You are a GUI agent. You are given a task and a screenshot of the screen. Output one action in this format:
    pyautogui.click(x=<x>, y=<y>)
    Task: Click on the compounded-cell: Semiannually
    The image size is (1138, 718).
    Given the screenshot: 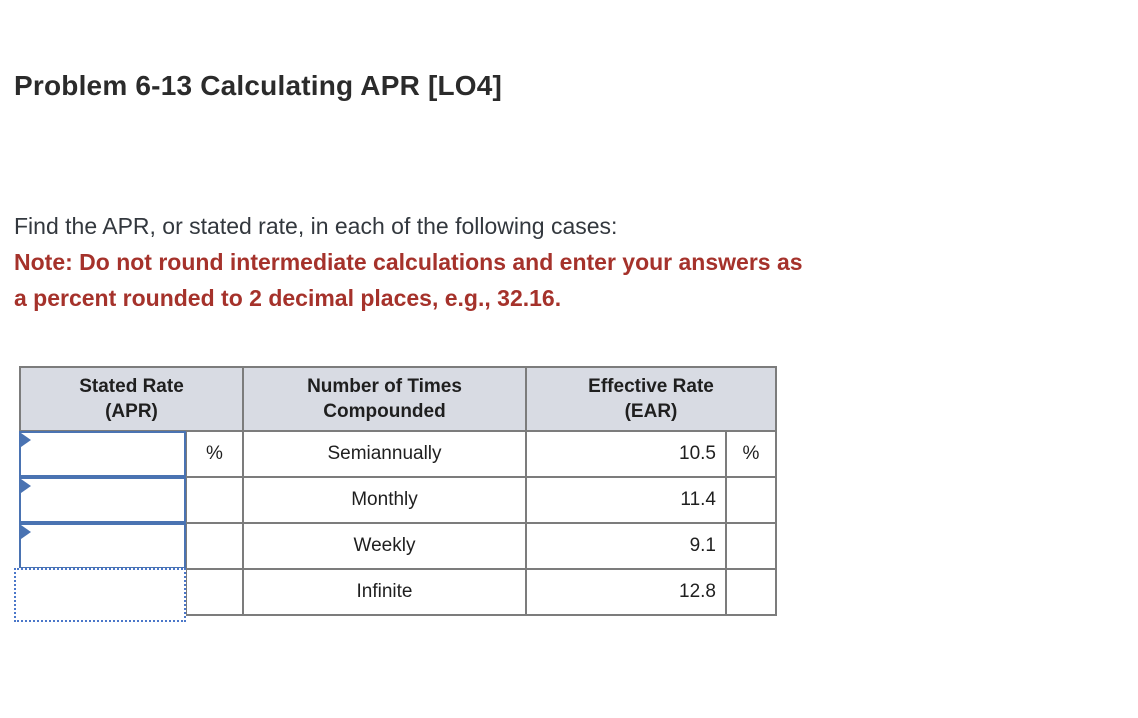 What is the action you would take?
    pyautogui.click(x=384, y=454)
    